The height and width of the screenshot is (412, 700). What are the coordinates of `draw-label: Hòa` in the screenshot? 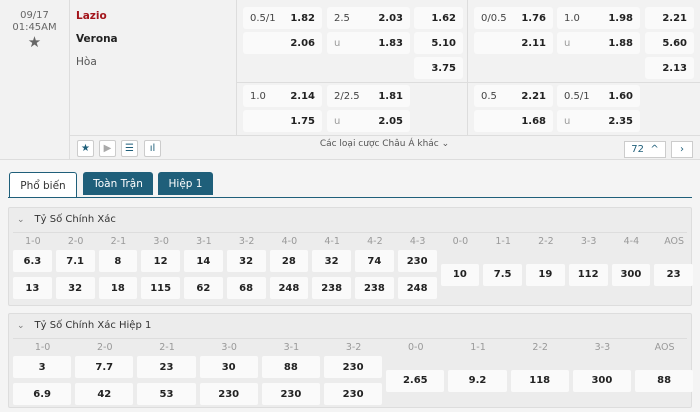 It's located at (86, 62).